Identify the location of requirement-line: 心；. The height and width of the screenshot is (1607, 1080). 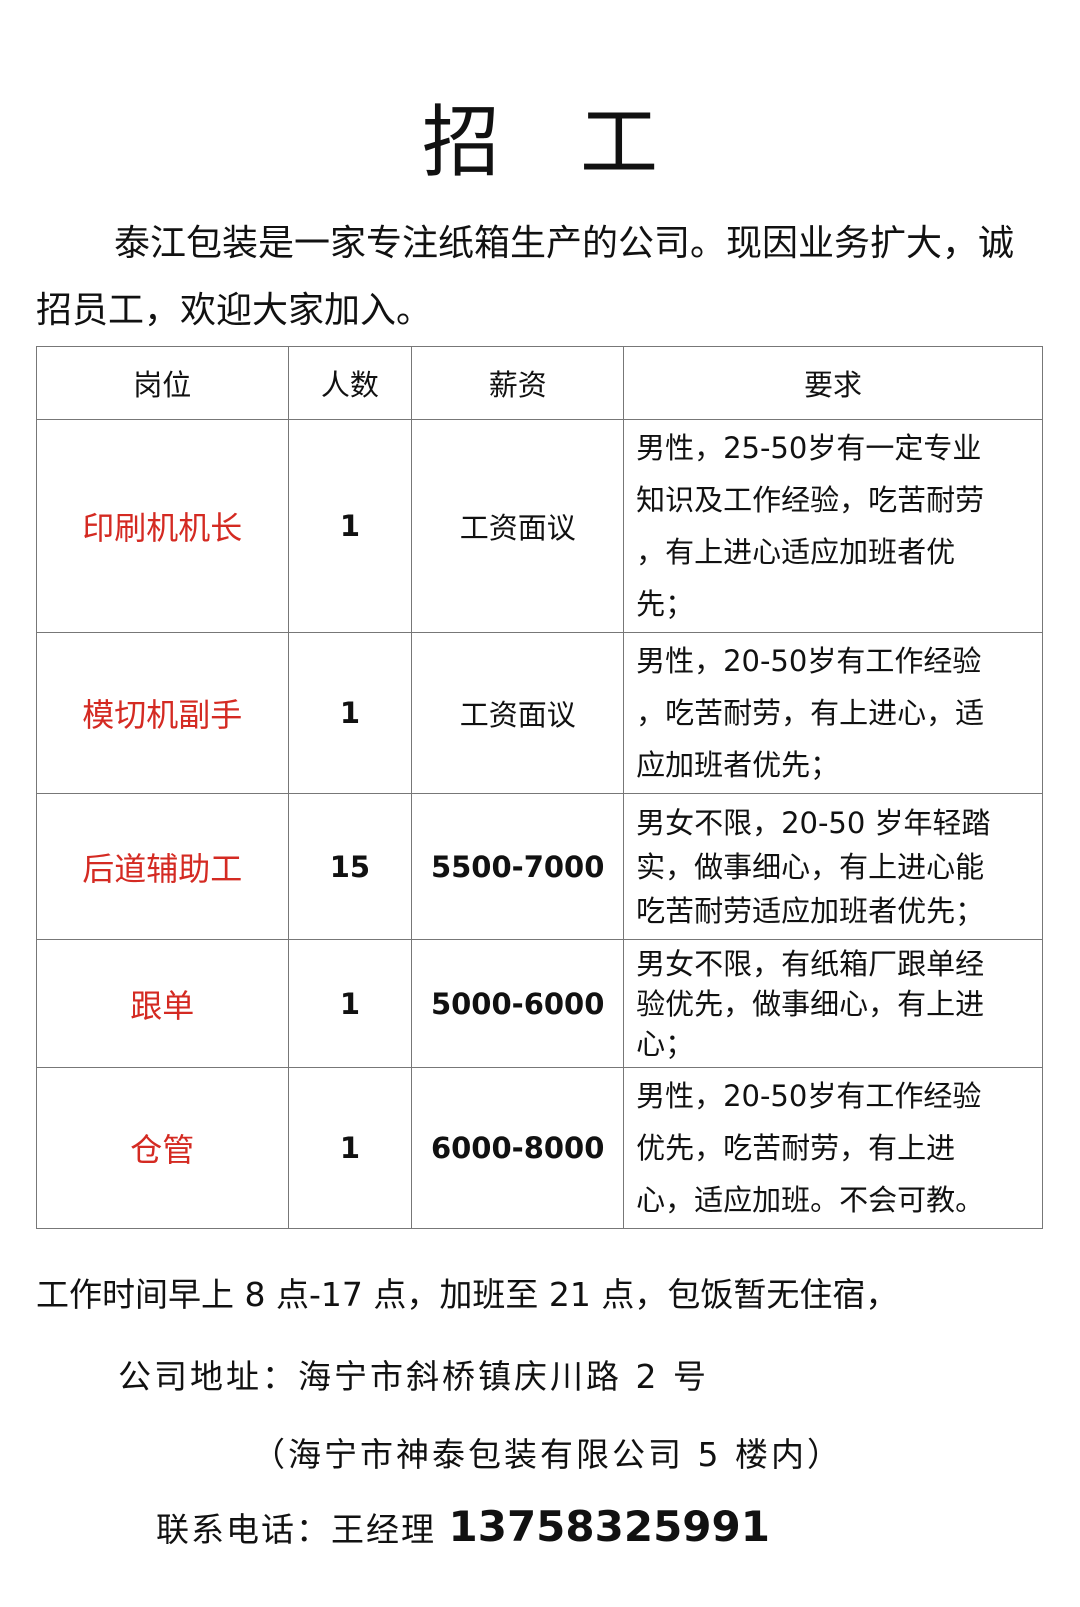
(665, 1043).